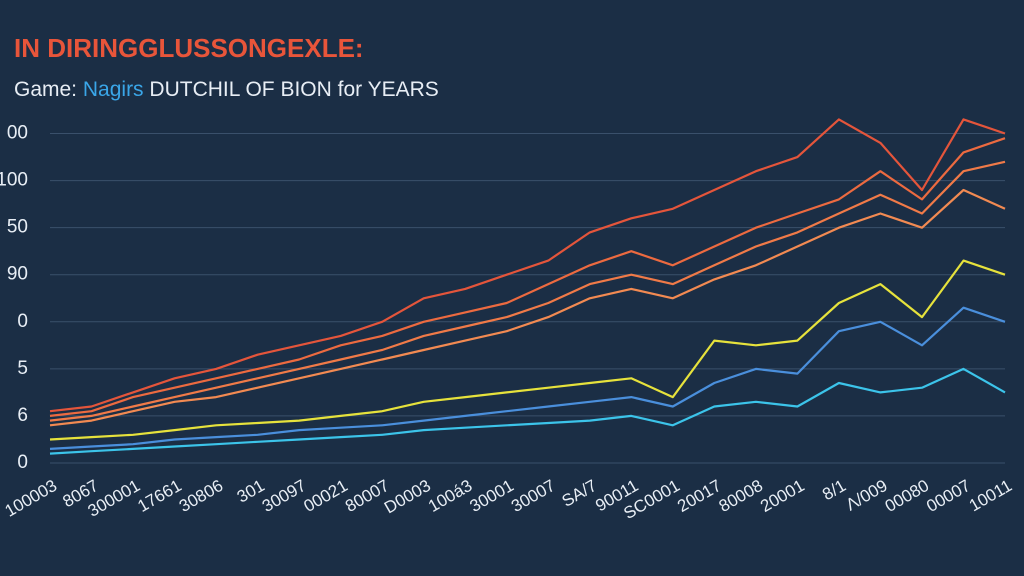  I want to click on x-tick-label: 17661, so click(159, 496).